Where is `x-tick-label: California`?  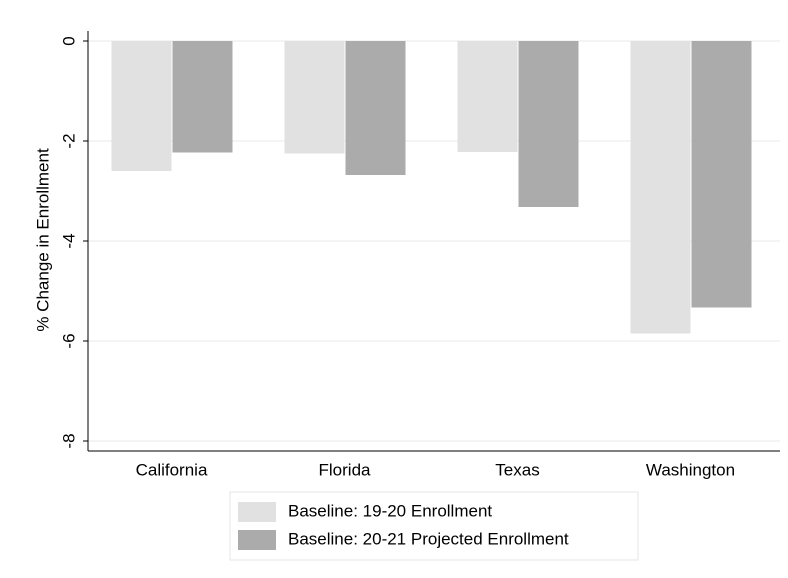 x-tick-label: California is located at coordinates (172, 469).